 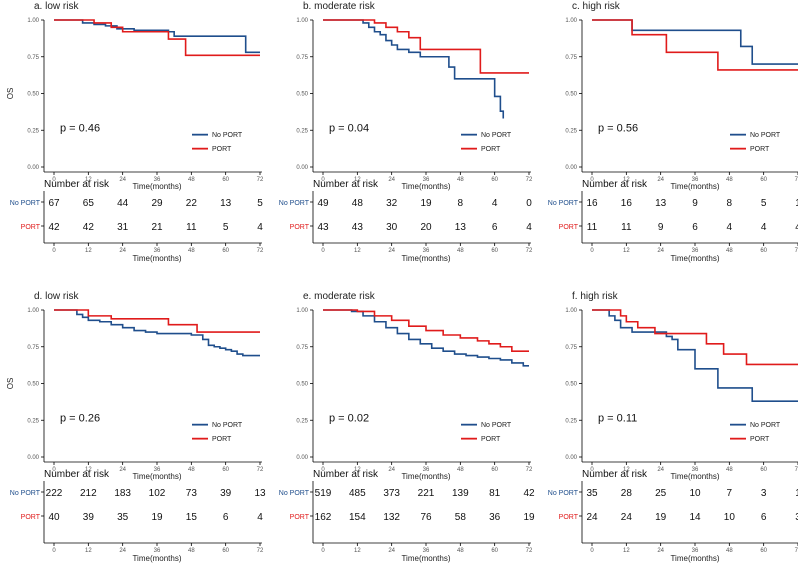 What do you see at coordinates (54, 227) in the screenshot?
I see `risk-count: 42` at bounding box center [54, 227].